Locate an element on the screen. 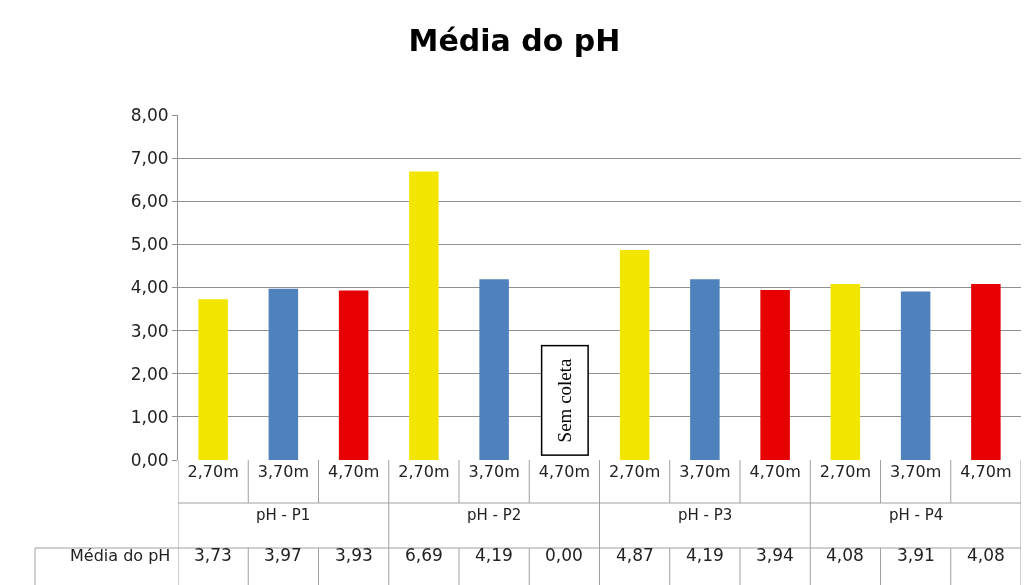 The image size is (1029, 585). data-label: 3,91 is located at coordinates (916, 555).